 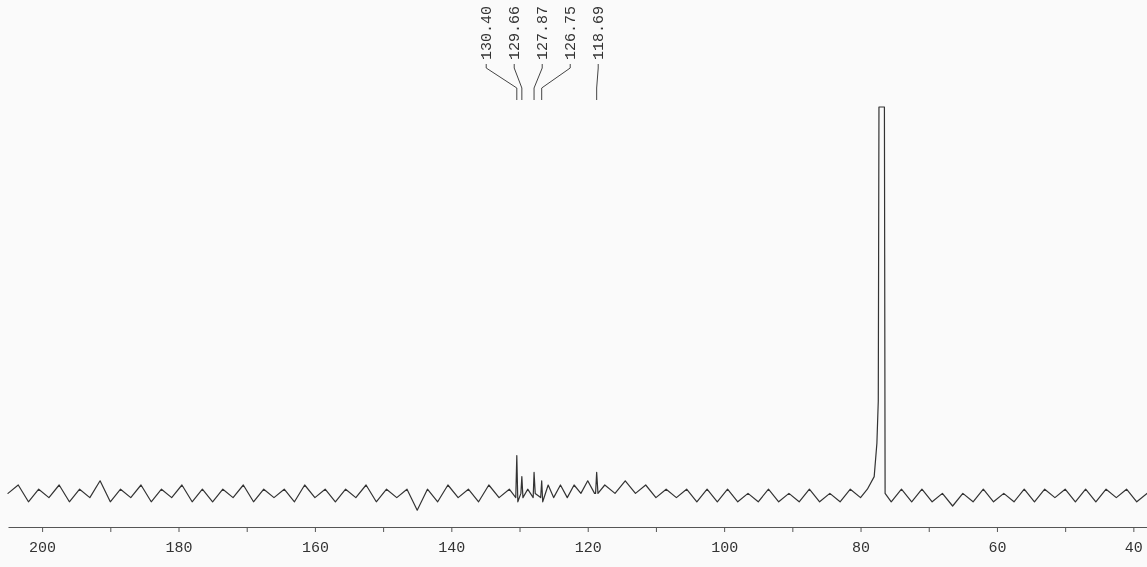 I want to click on x-tick-label: 180, so click(x=179, y=548).